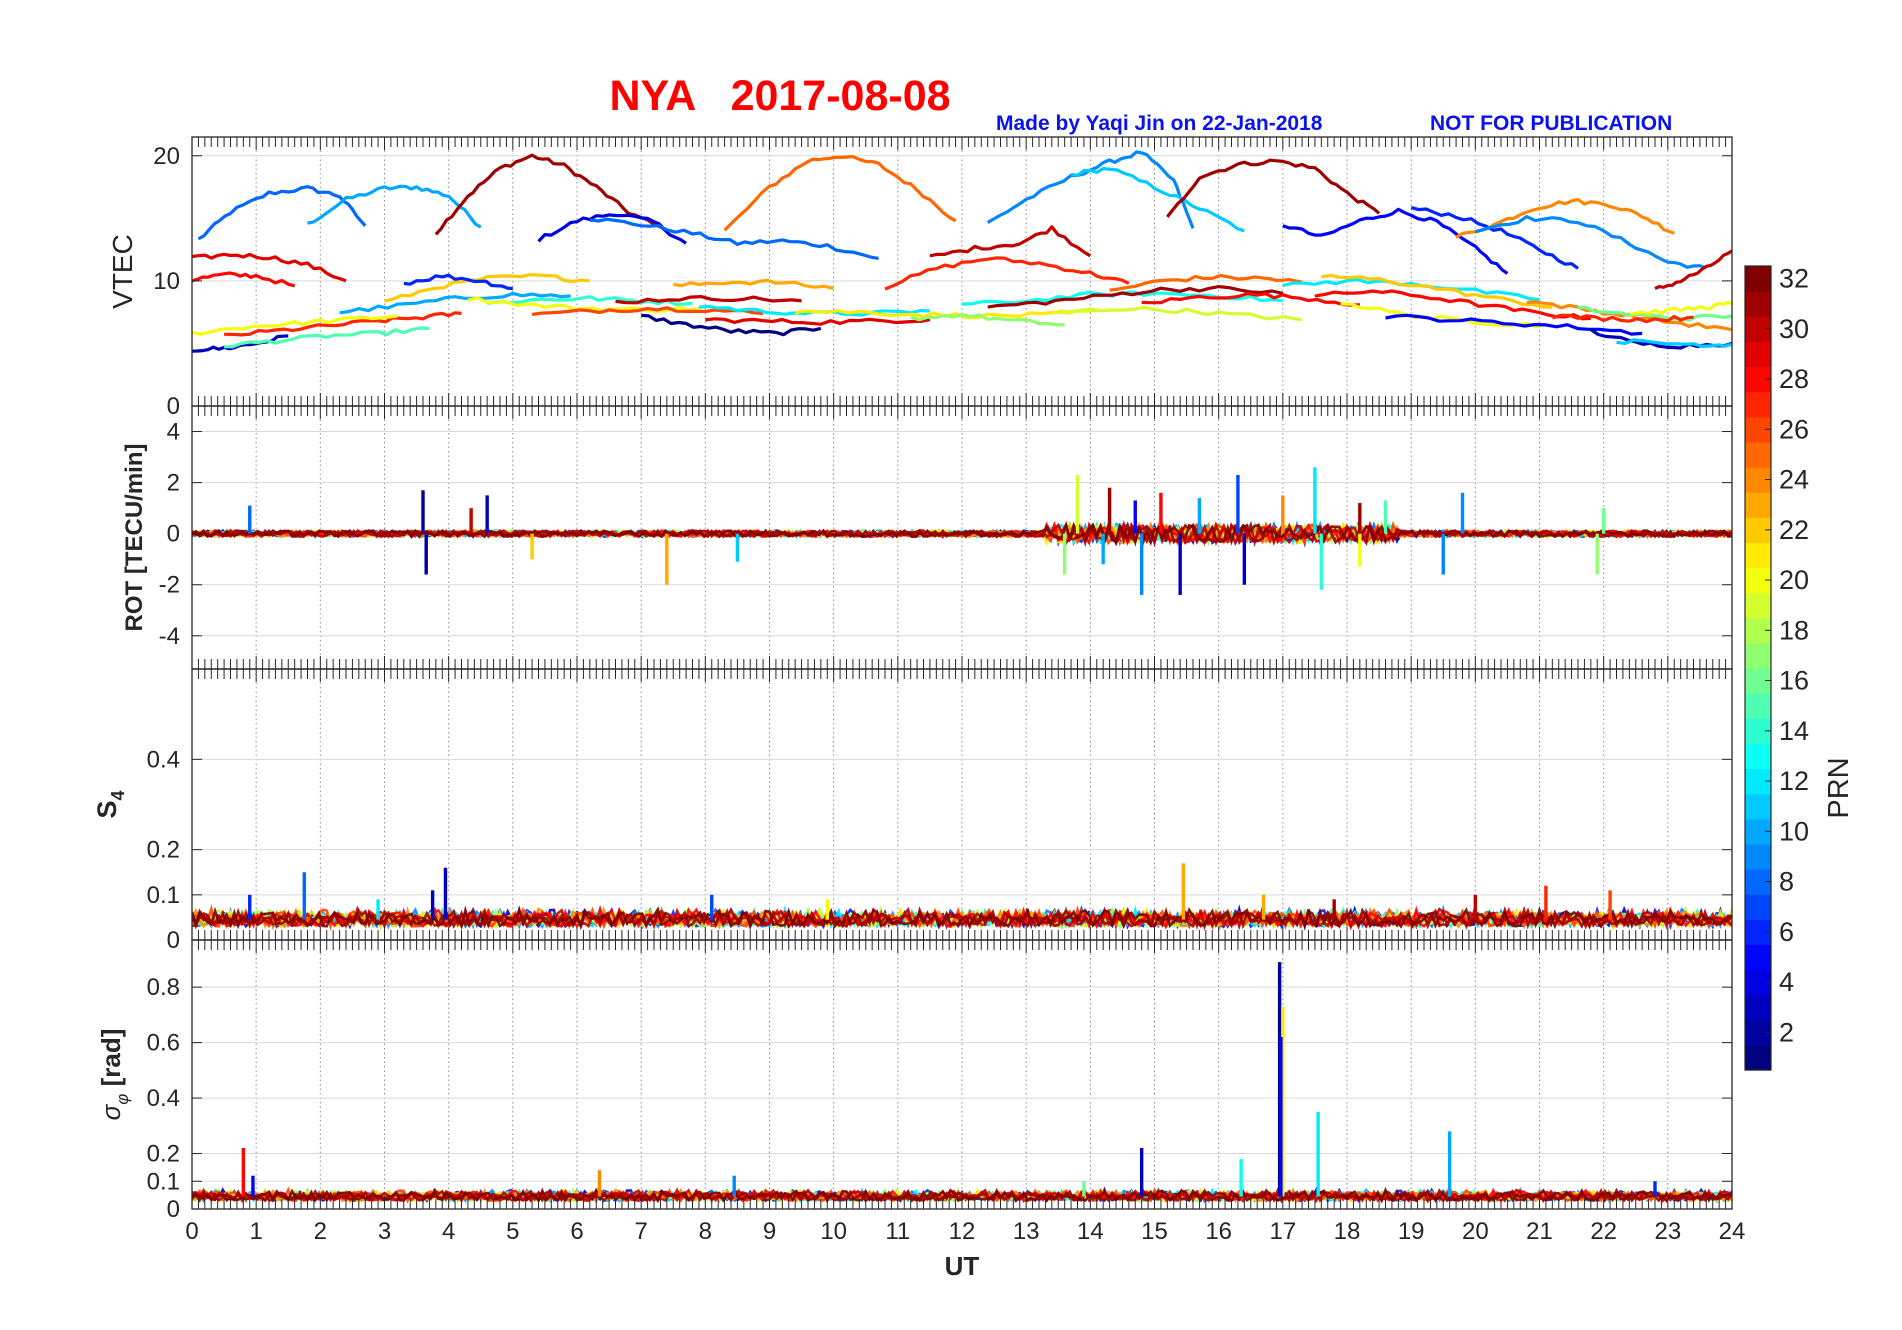 The image size is (1902, 1330). What do you see at coordinates (1794, 379) in the screenshot?
I see `colorbar-tick-label: 28` at bounding box center [1794, 379].